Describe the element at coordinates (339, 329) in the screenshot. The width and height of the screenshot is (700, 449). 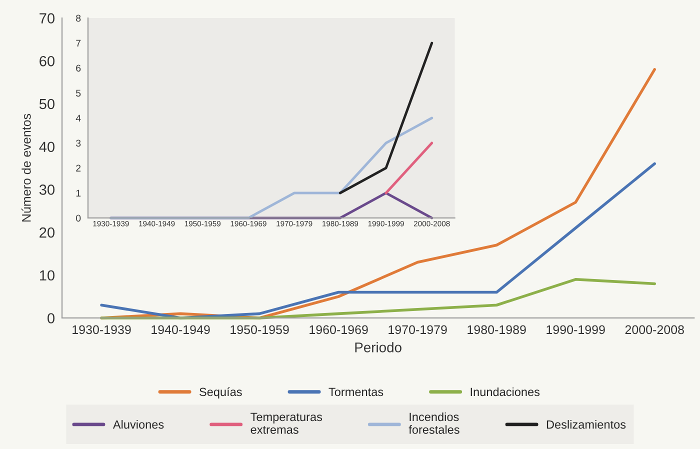
I see `x-tick-label: 1960-1969` at that location.